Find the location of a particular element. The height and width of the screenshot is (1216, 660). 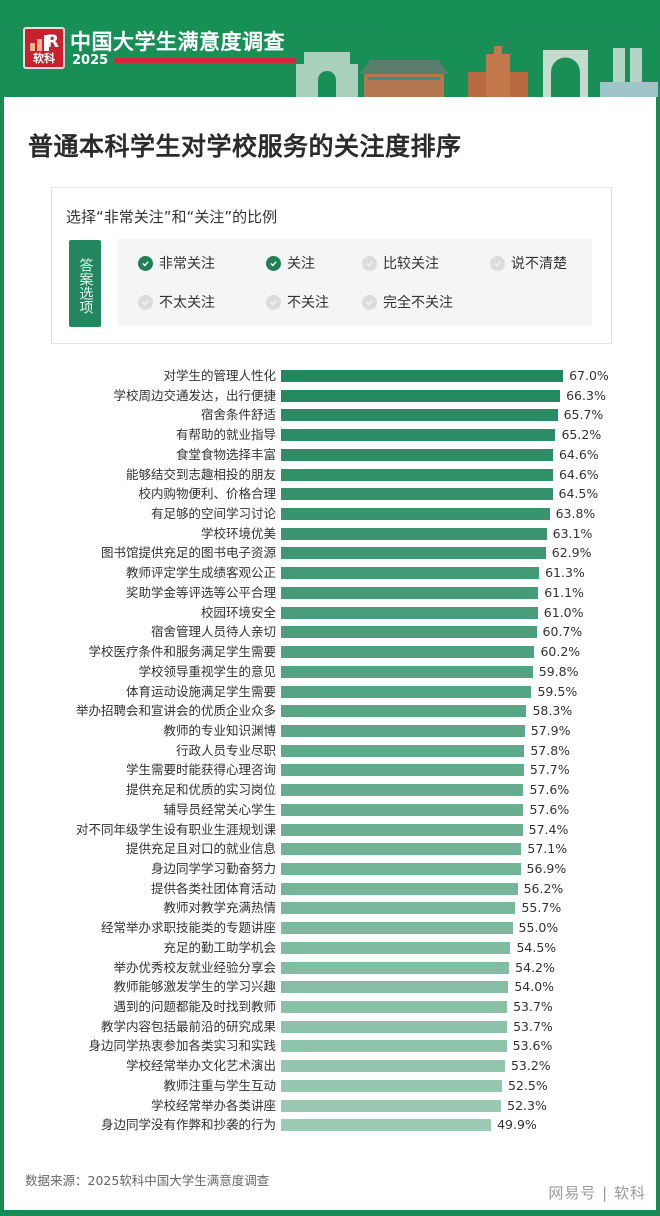

bar-row: 体育运动设施满足学生需要 59.5% is located at coordinates (330, 692).